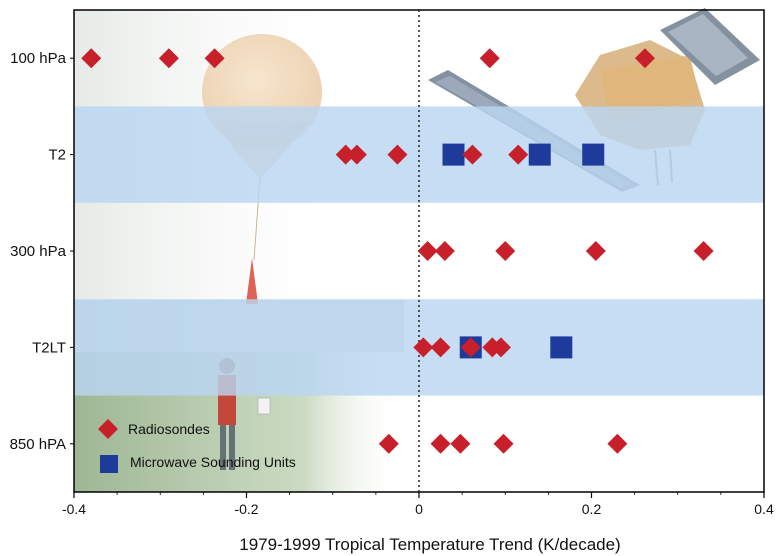 The height and width of the screenshot is (556, 778). I want to click on legend-msu-marker, so click(109, 464).